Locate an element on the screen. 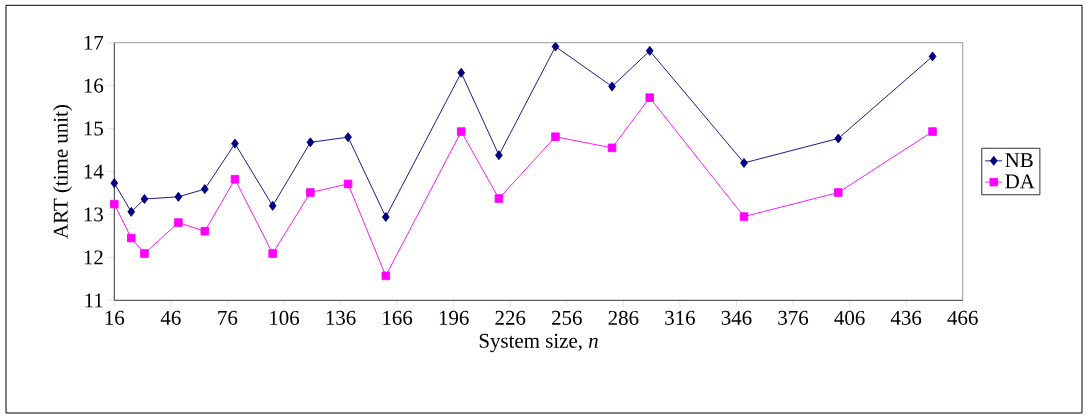 The image size is (1088, 418). x-tick-label: 226 is located at coordinates (510, 317).